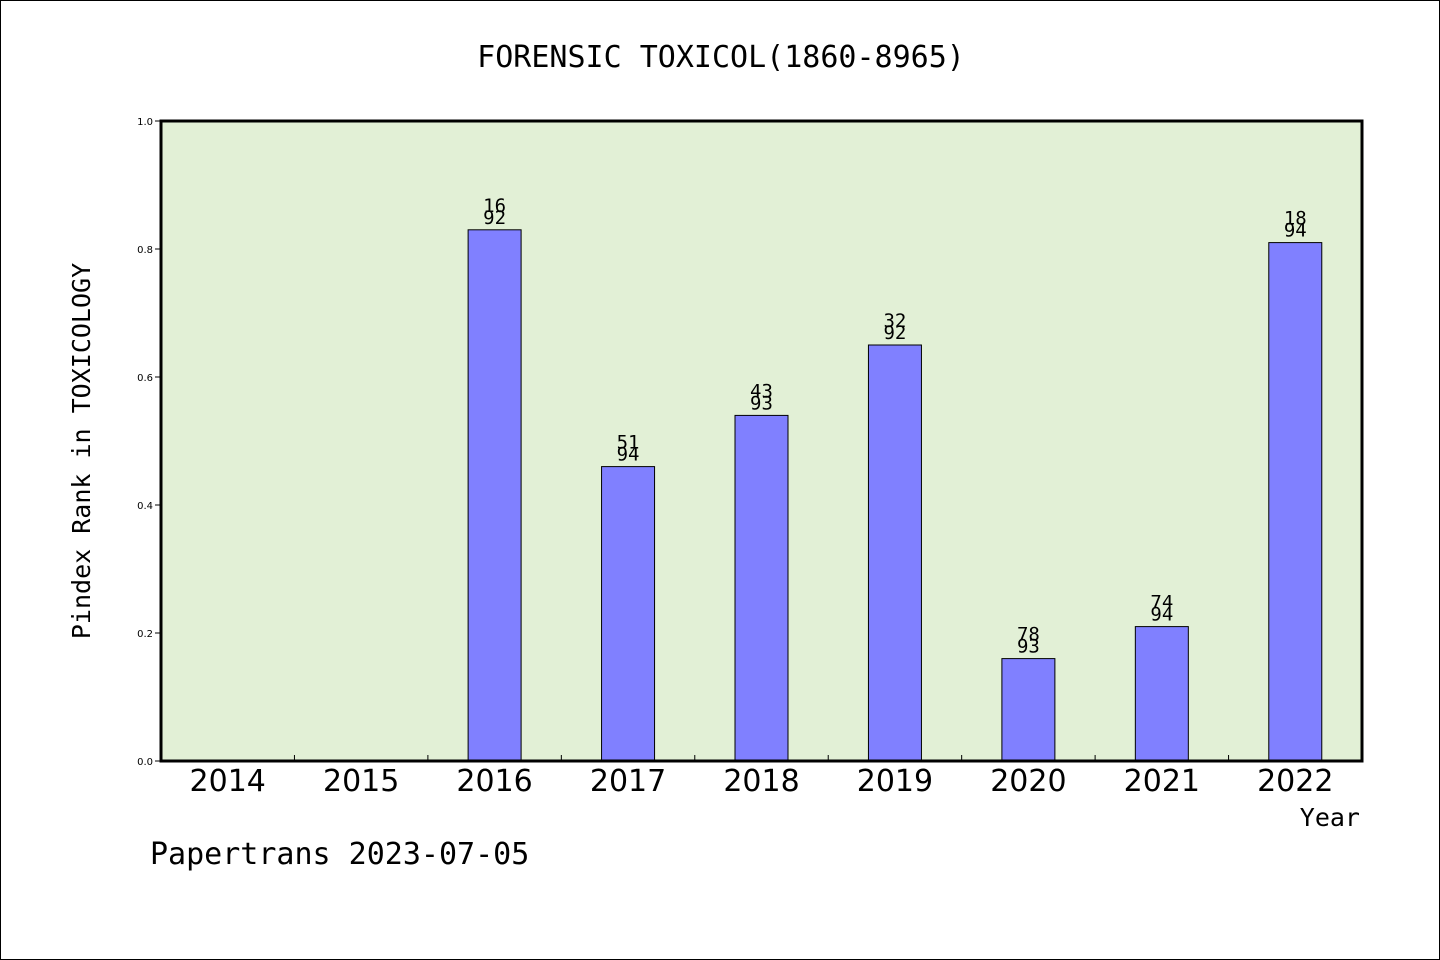 The image size is (1440, 960). I want to click on x-tick-label: 2015, so click(361, 781).